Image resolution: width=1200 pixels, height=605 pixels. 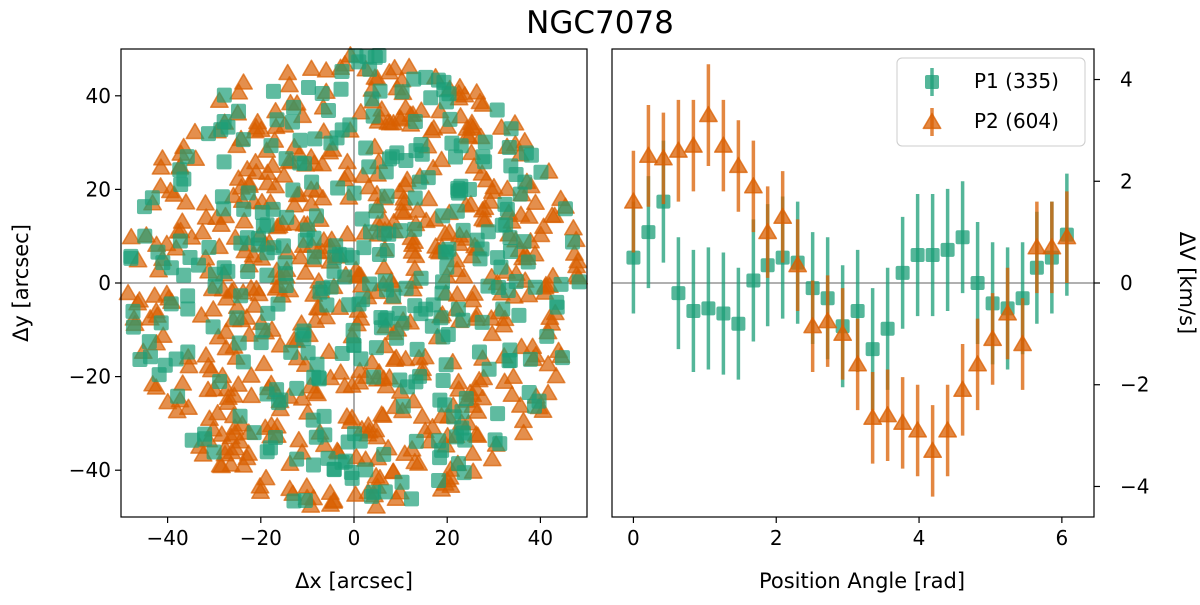 I want to click on left-y-tick-label: 0, so click(x=104, y=283).